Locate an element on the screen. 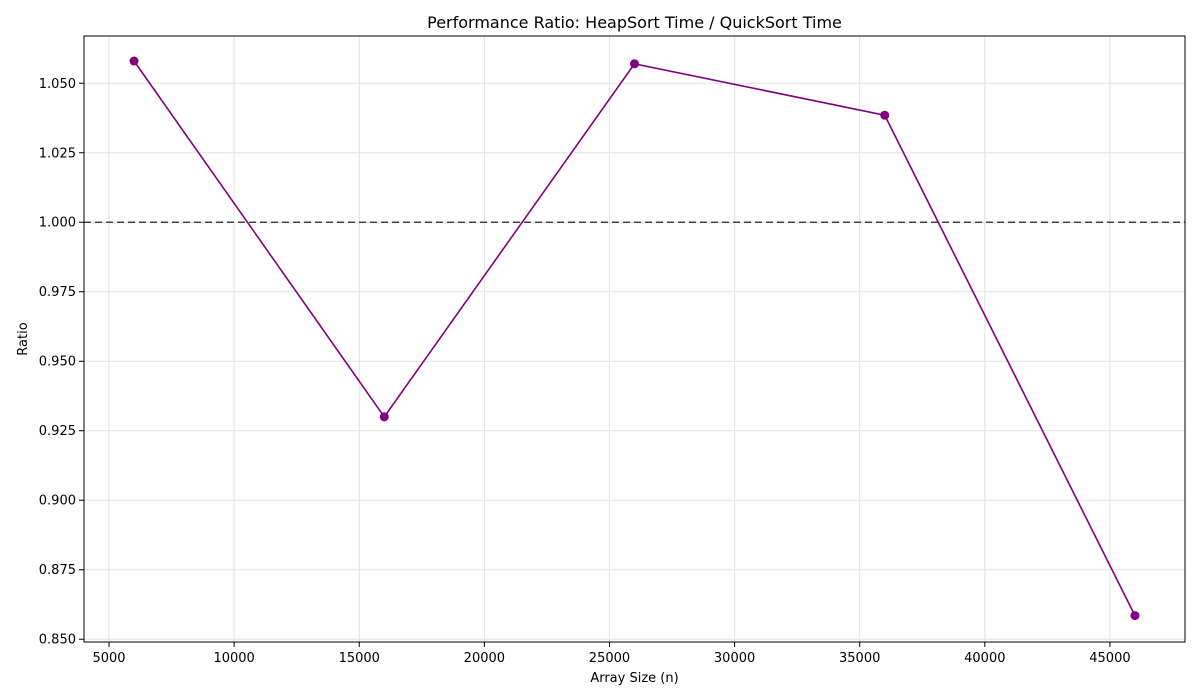 This screenshot has height=700, width=1200. x-tick-label: 20000 is located at coordinates (484, 658).